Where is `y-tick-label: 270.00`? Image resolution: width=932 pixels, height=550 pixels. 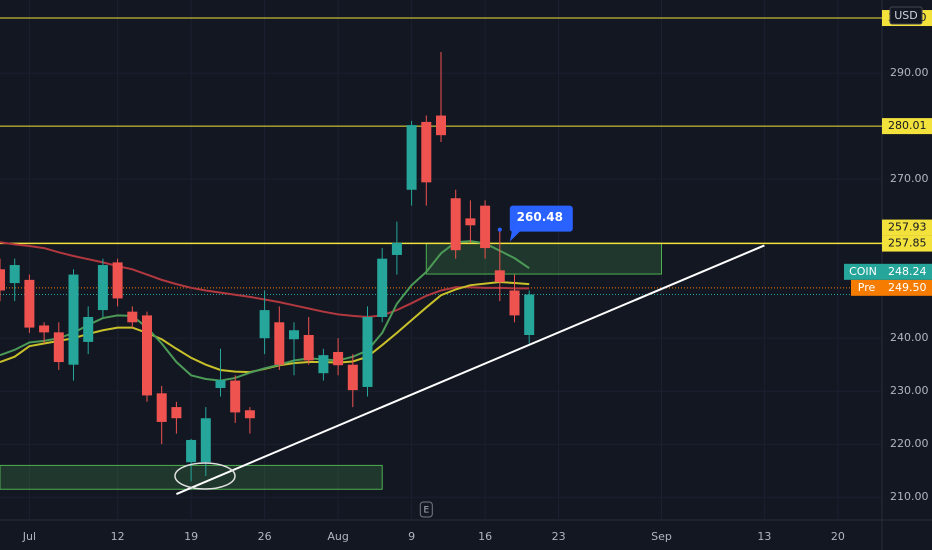 y-tick-label: 270.00 is located at coordinates (909, 178).